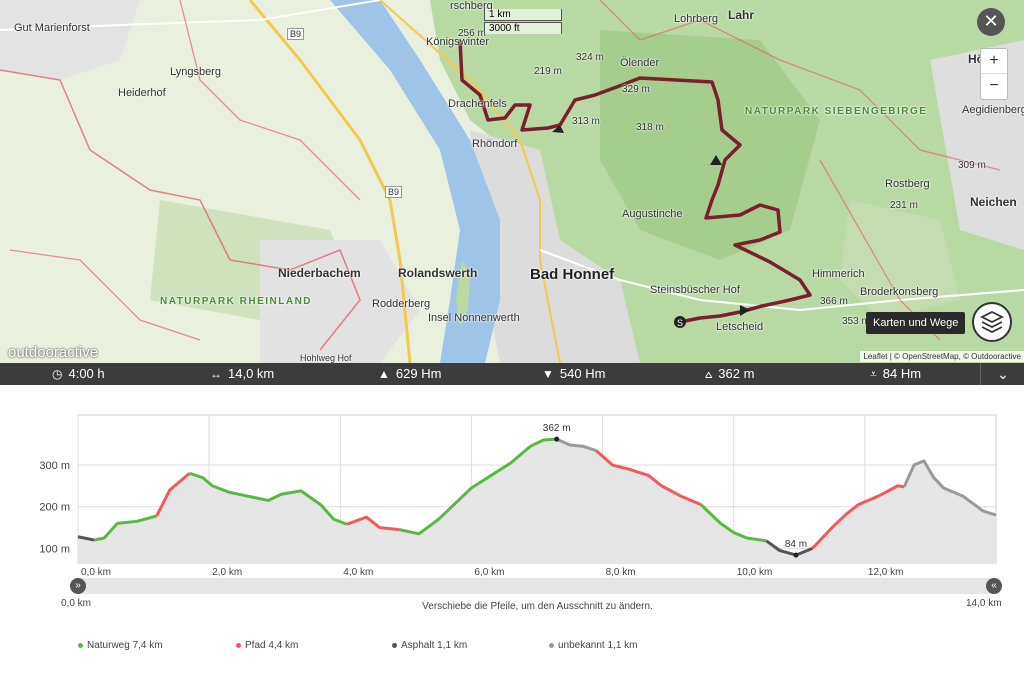 This screenshot has height=675, width=1024. What do you see at coordinates (236, 301) in the screenshot?
I see `park-label: NATURPARK RHEINLAND` at bounding box center [236, 301].